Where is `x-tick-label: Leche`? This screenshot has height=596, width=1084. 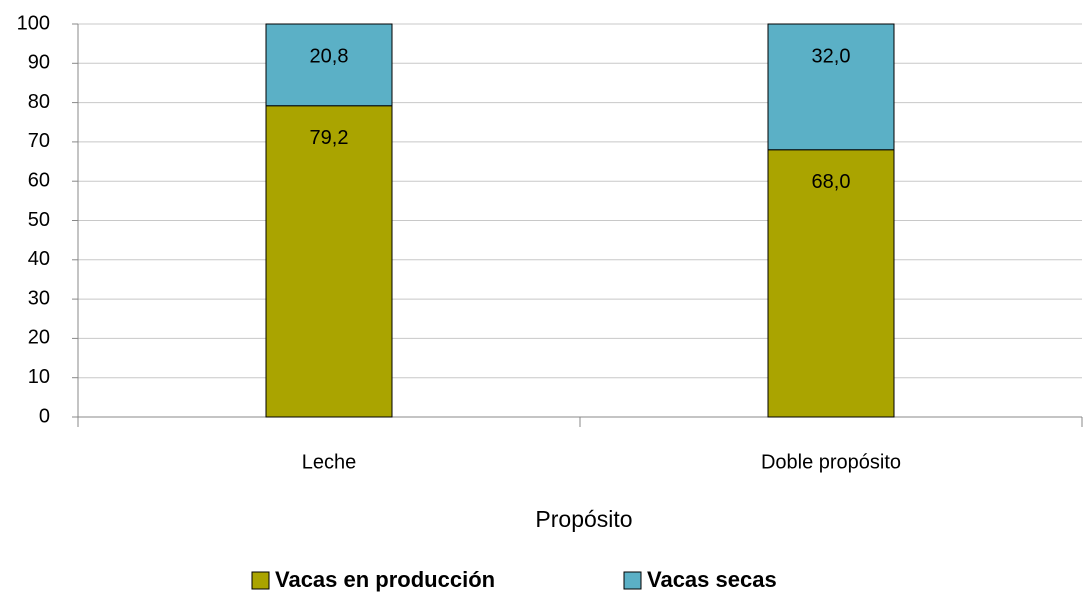
x-tick-label: Leche is located at coordinates (329, 462).